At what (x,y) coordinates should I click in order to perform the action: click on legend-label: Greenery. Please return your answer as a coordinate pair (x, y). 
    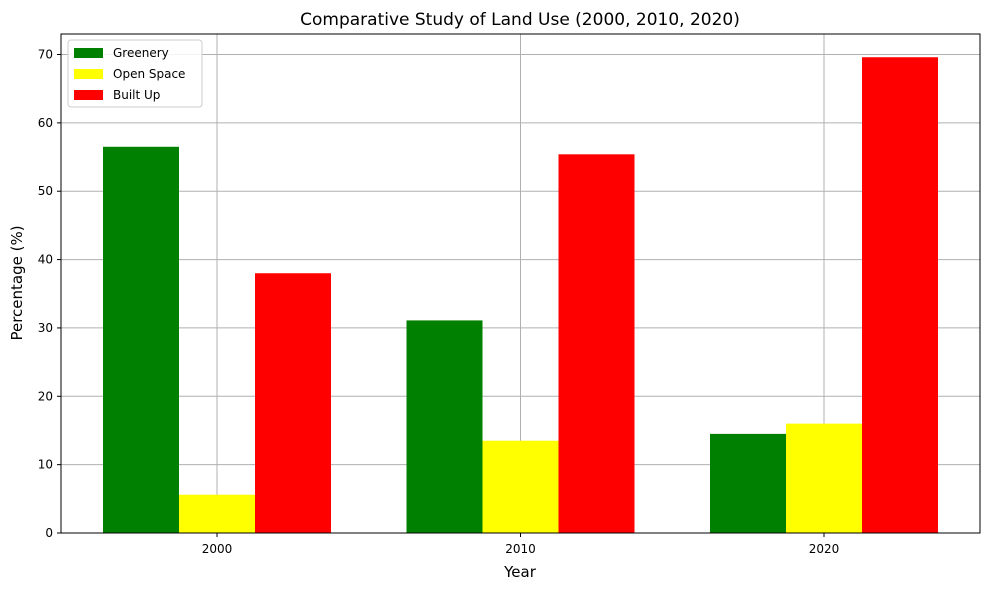
    Looking at the image, I should click on (141, 53).